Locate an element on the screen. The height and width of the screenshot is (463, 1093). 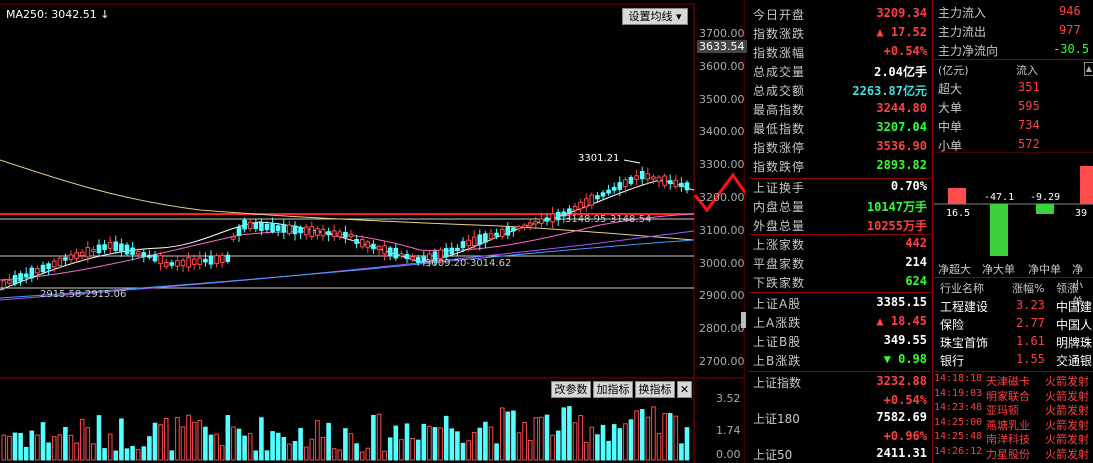
quote-row: 总成交量 2.04亿手 is located at coordinates (841, 70).